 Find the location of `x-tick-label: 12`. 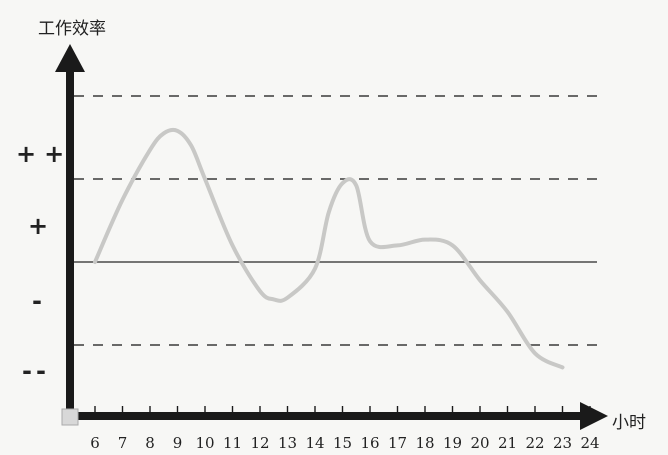

x-tick-label: 12 is located at coordinates (259, 443).